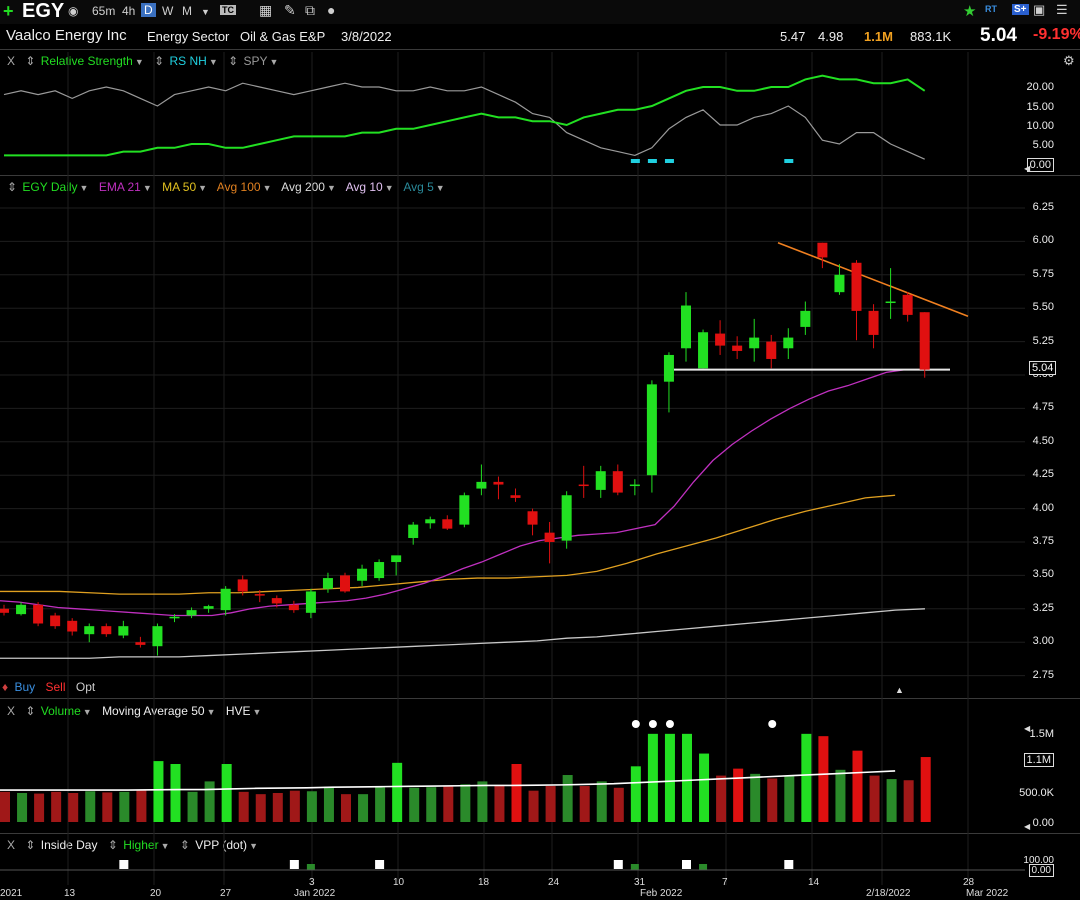 The width and height of the screenshot is (1080, 900). Describe the element at coordinates (55, 687) in the screenshot. I see `sell-button: Sell` at that location.